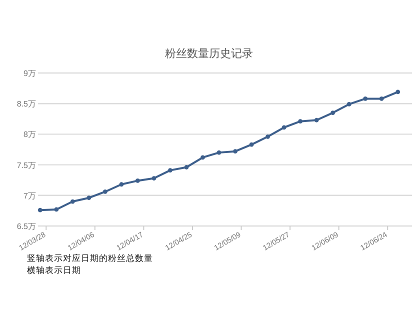 The height and width of the screenshot is (322, 418). What do you see at coordinates (30, 195) in the screenshot?
I see `y-tick-label: 7万` at bounding box center [30, 195].